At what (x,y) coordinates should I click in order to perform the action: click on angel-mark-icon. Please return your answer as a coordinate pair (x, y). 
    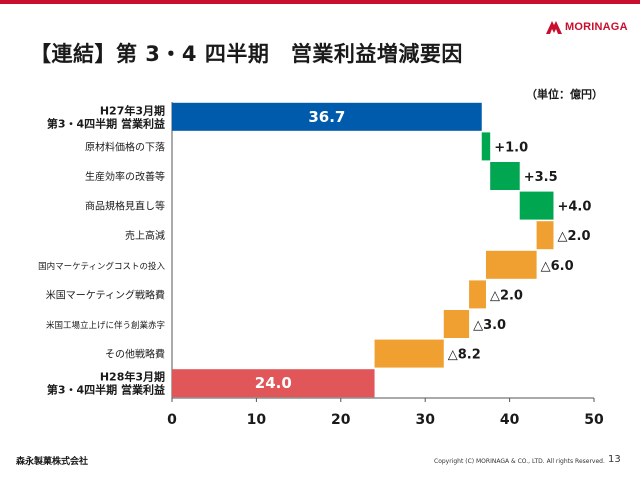
    Looking at the image, I should click on (554, 27).